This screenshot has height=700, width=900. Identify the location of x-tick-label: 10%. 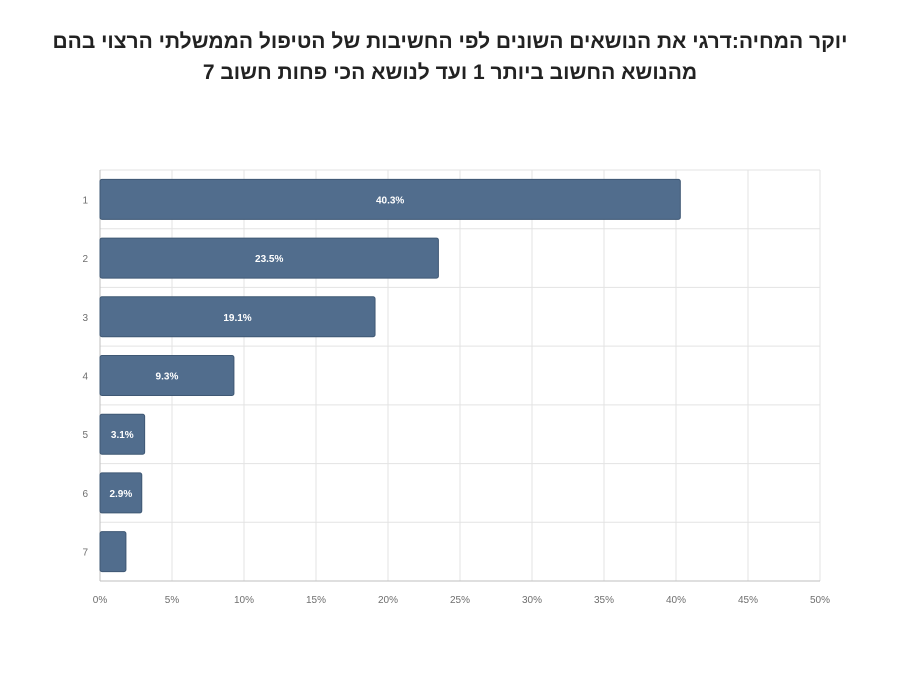
(244, 600).